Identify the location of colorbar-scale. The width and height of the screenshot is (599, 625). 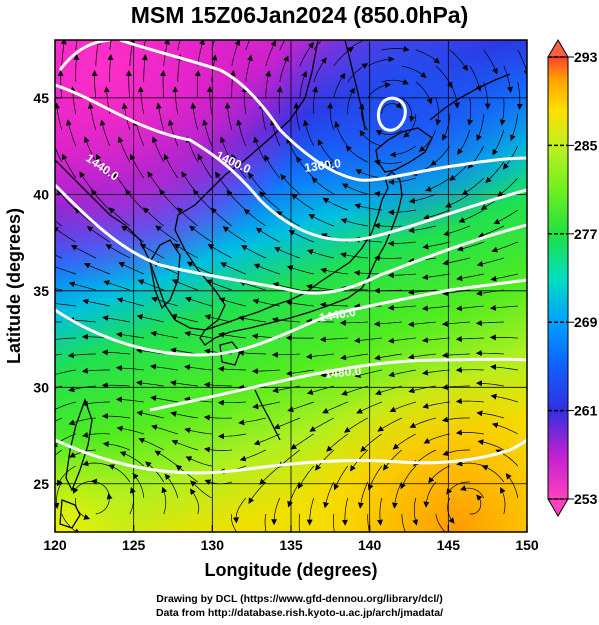
(558, 278).